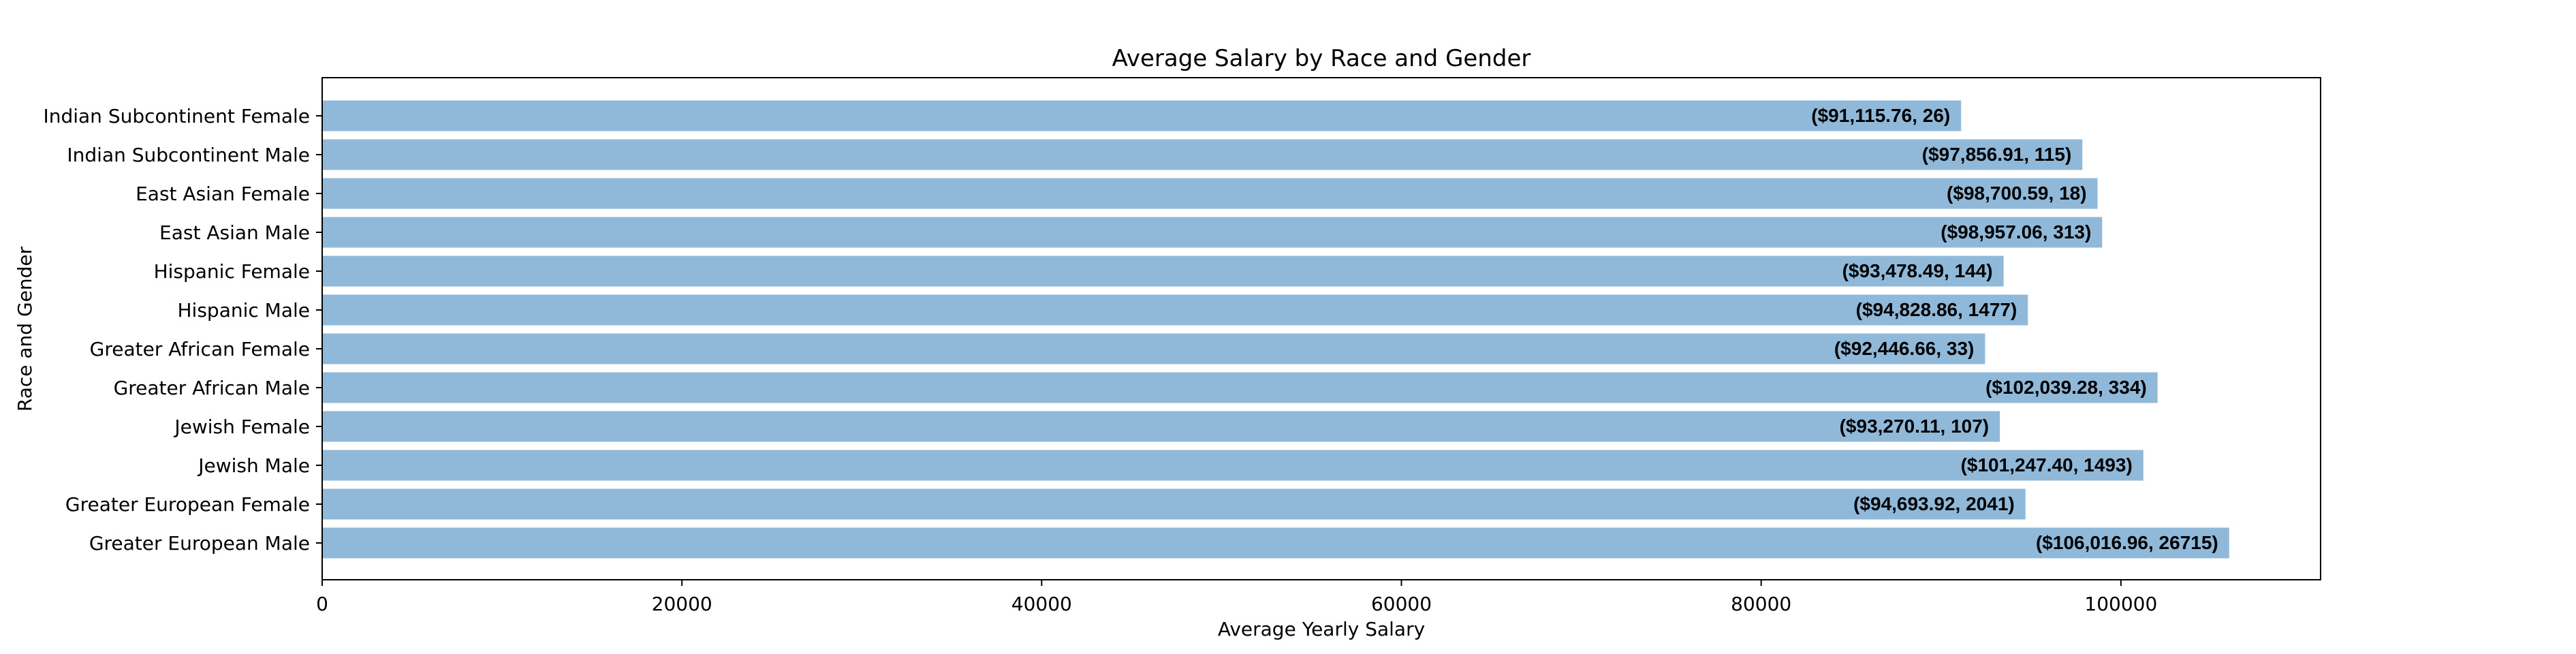  What do you see at coordinates (244, 310) in the screenshot?
I see `y-tick-label: Hispanic Male` at bounding box center [244, 310].